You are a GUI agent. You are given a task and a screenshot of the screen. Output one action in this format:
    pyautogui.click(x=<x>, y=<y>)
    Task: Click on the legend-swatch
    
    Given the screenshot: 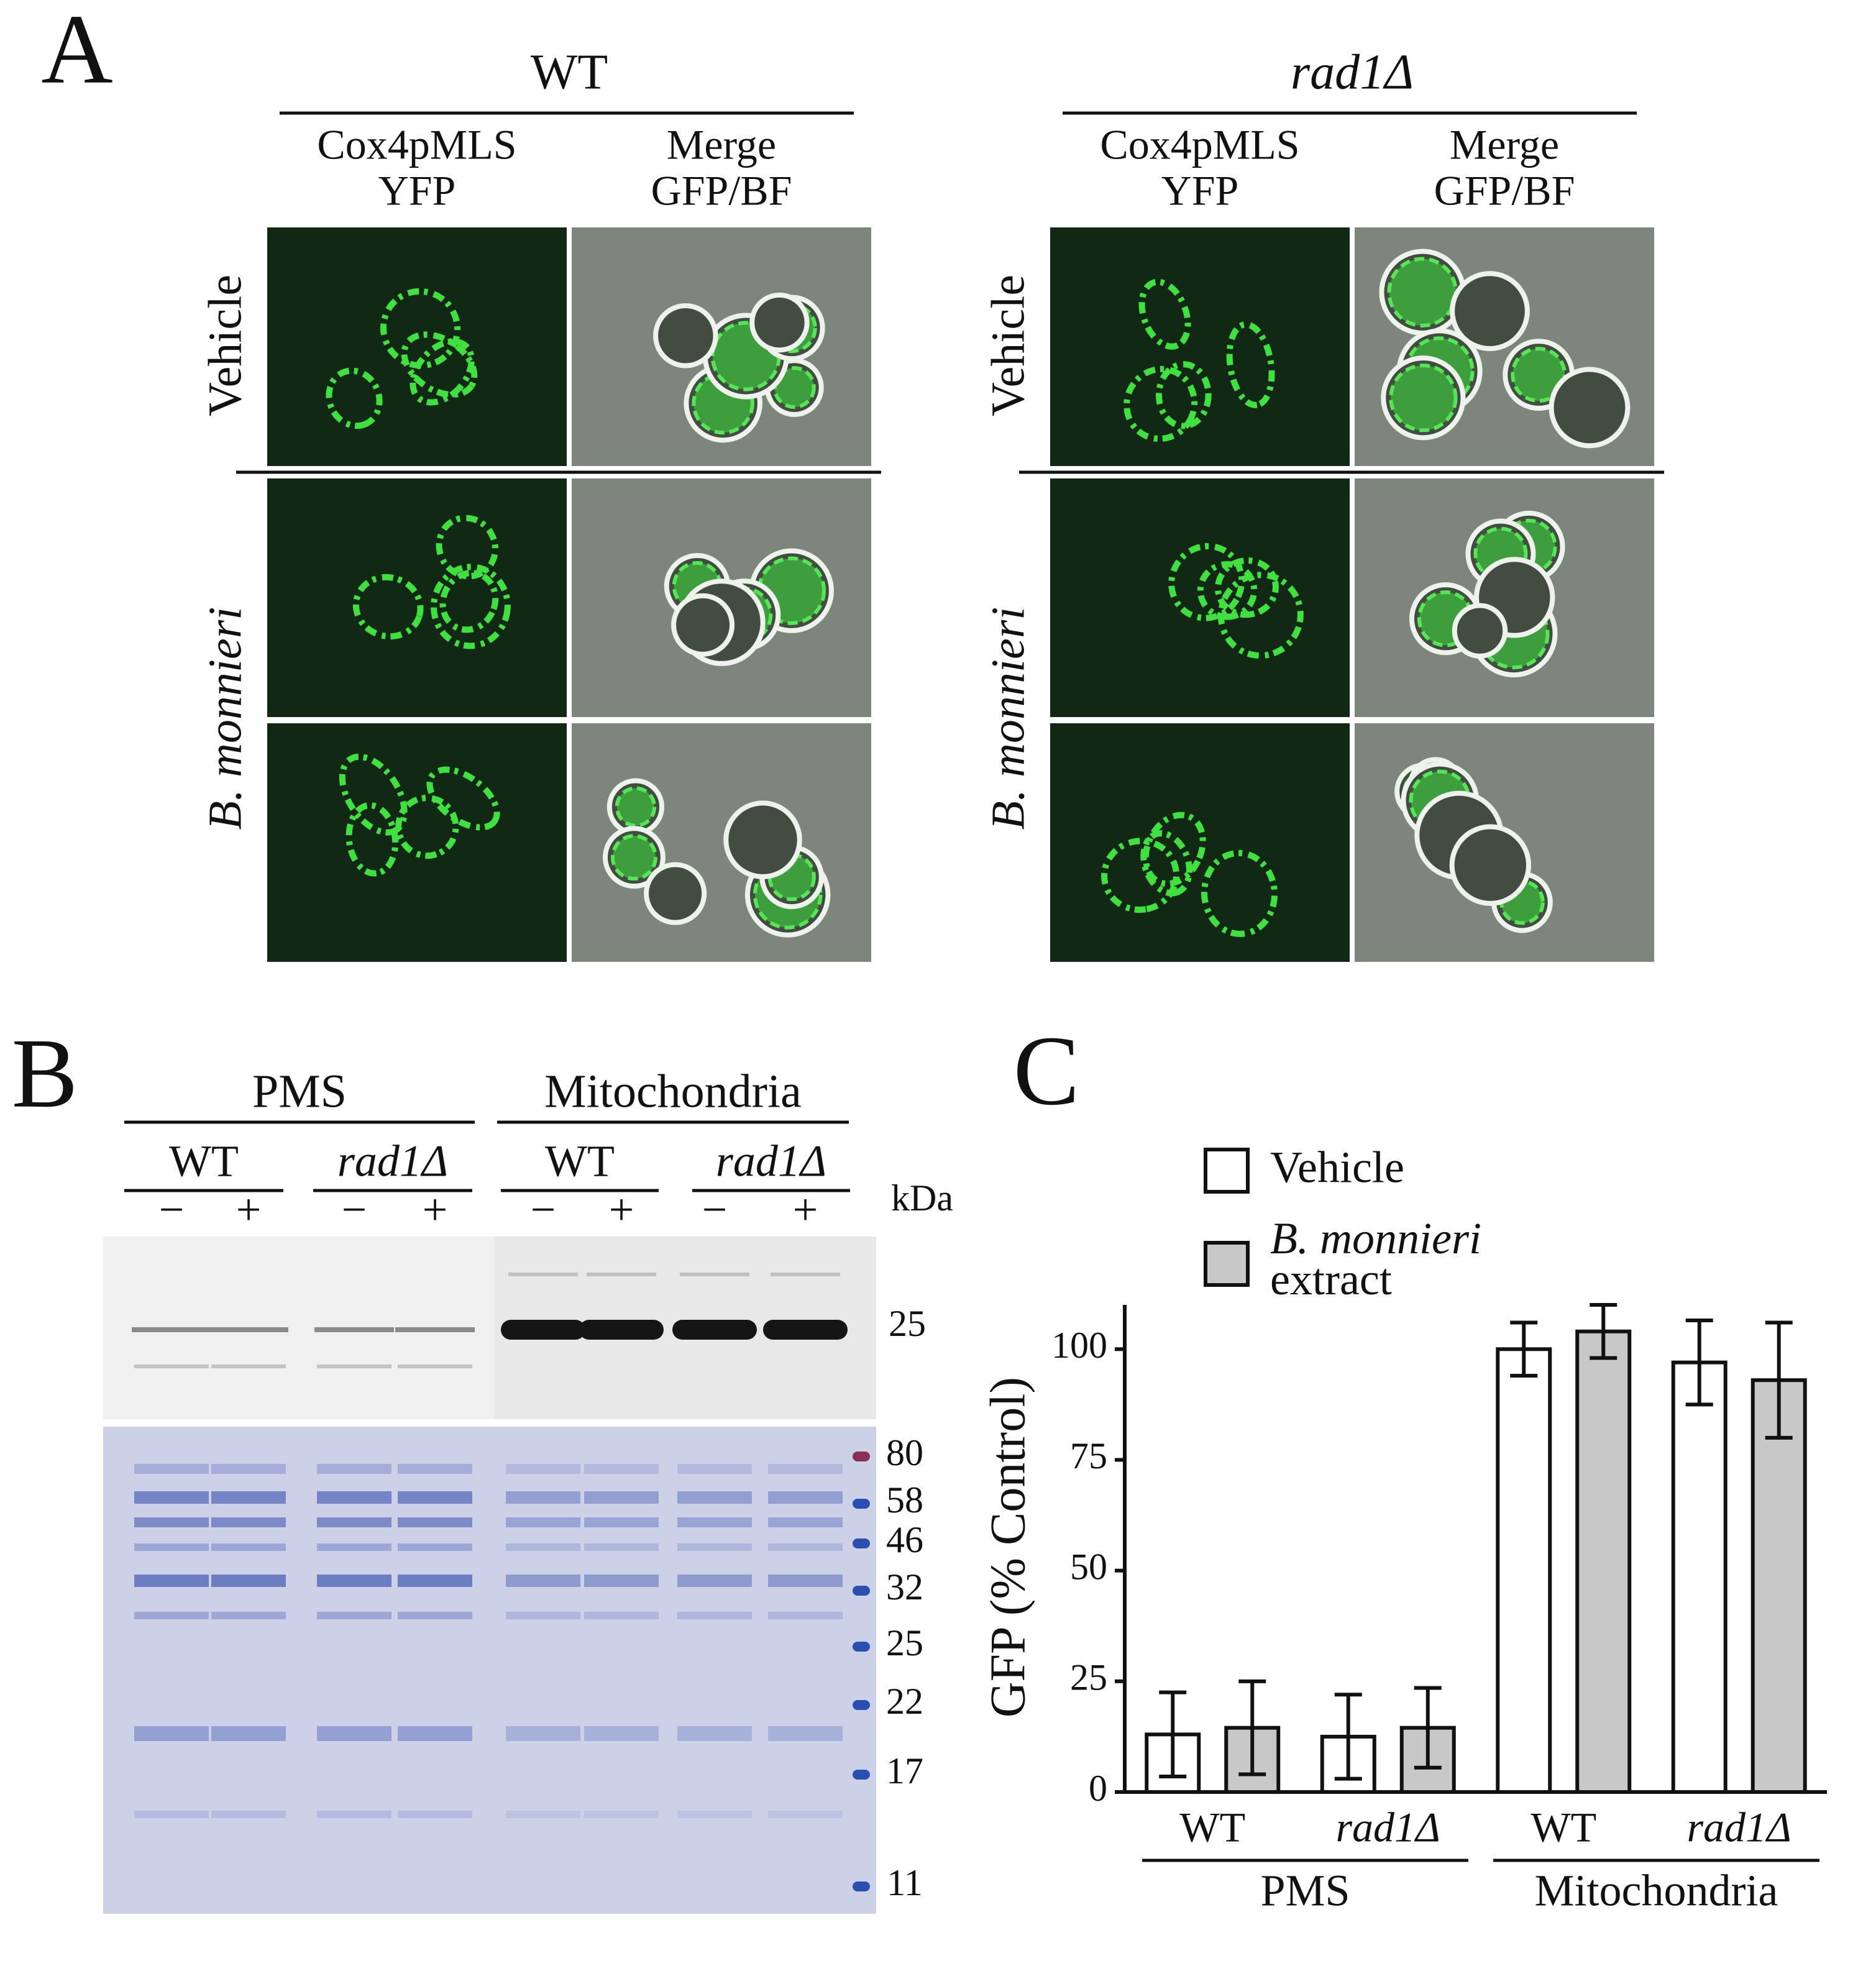 What is the action you would take?
    pyautogui.click(x=1227, y=1264)
    